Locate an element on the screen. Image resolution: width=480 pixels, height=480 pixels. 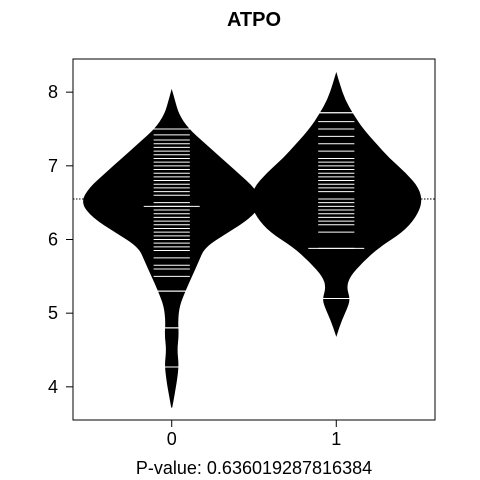
y-axis: 4 5 6 7 8 is located at coordinates (60, 239).